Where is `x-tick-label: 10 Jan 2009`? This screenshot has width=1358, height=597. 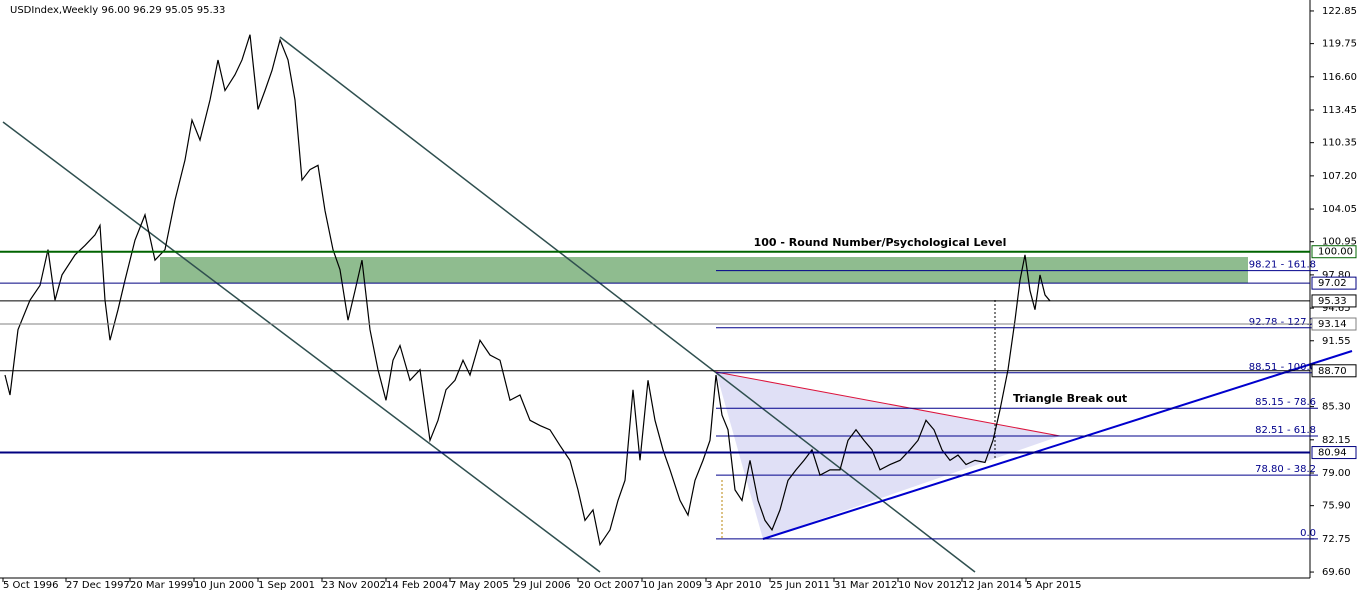 x-tick-label: 10 Jan 2009 is located at coordinates (672, 585).